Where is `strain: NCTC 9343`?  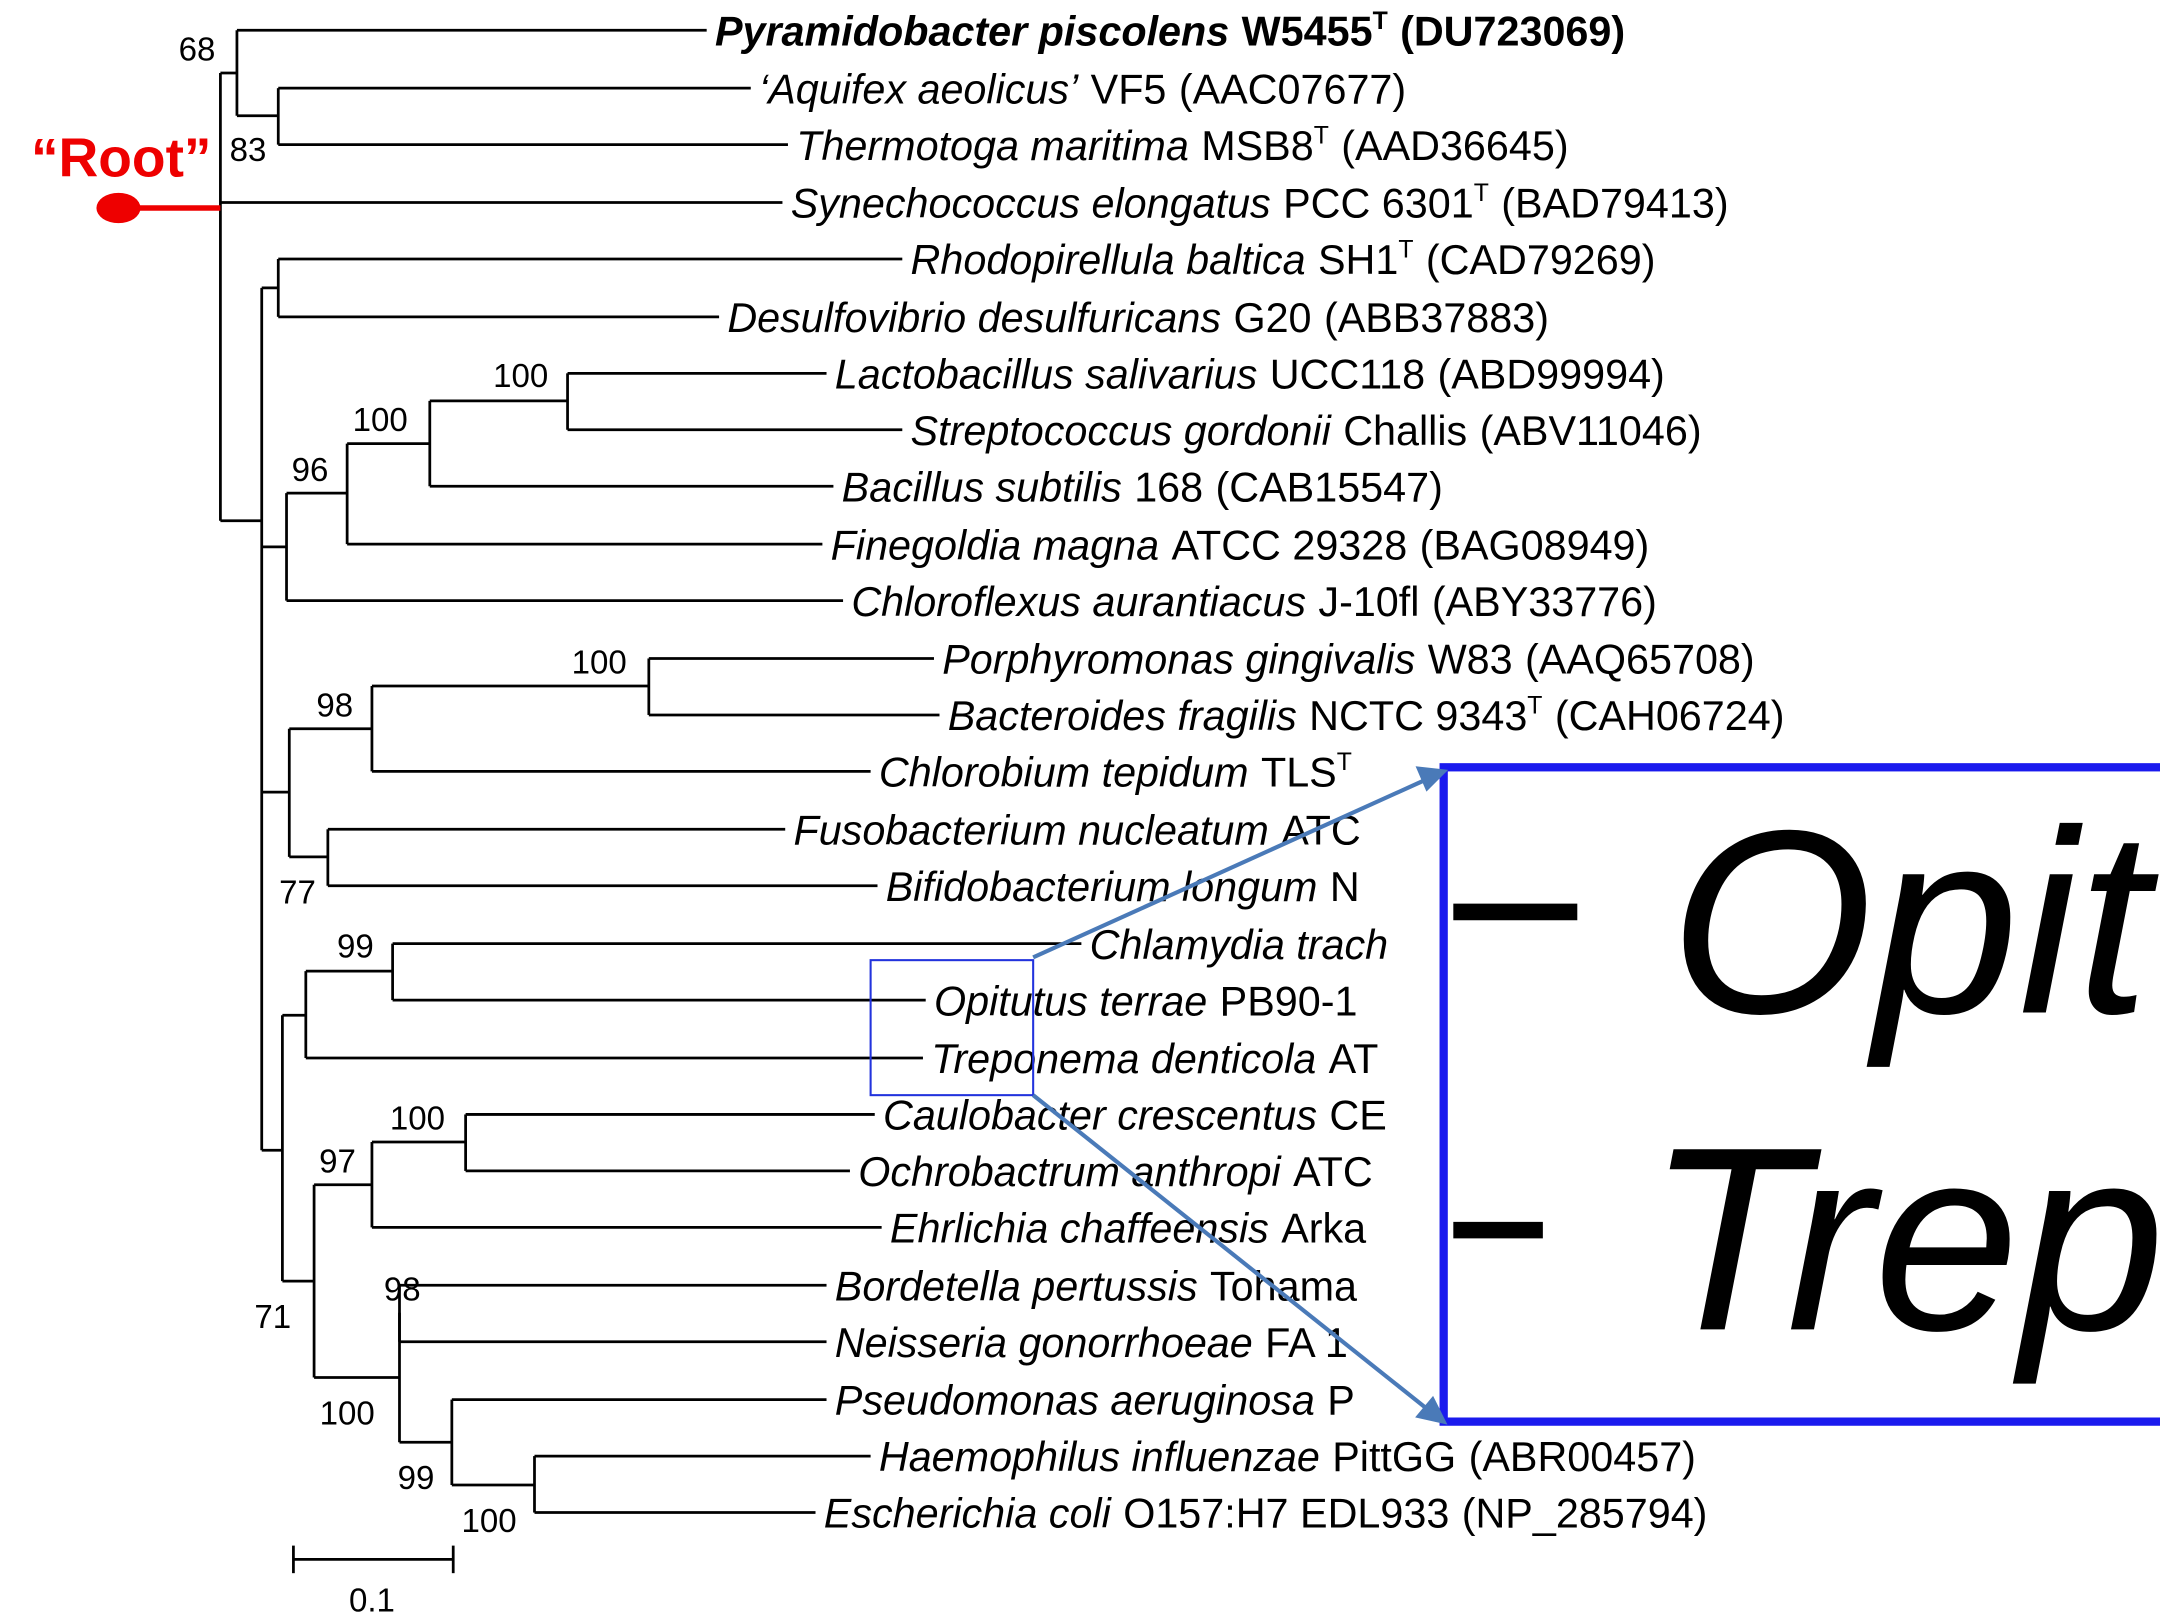
strain: NCTC 9343 is located at coordinates (1418, 716).